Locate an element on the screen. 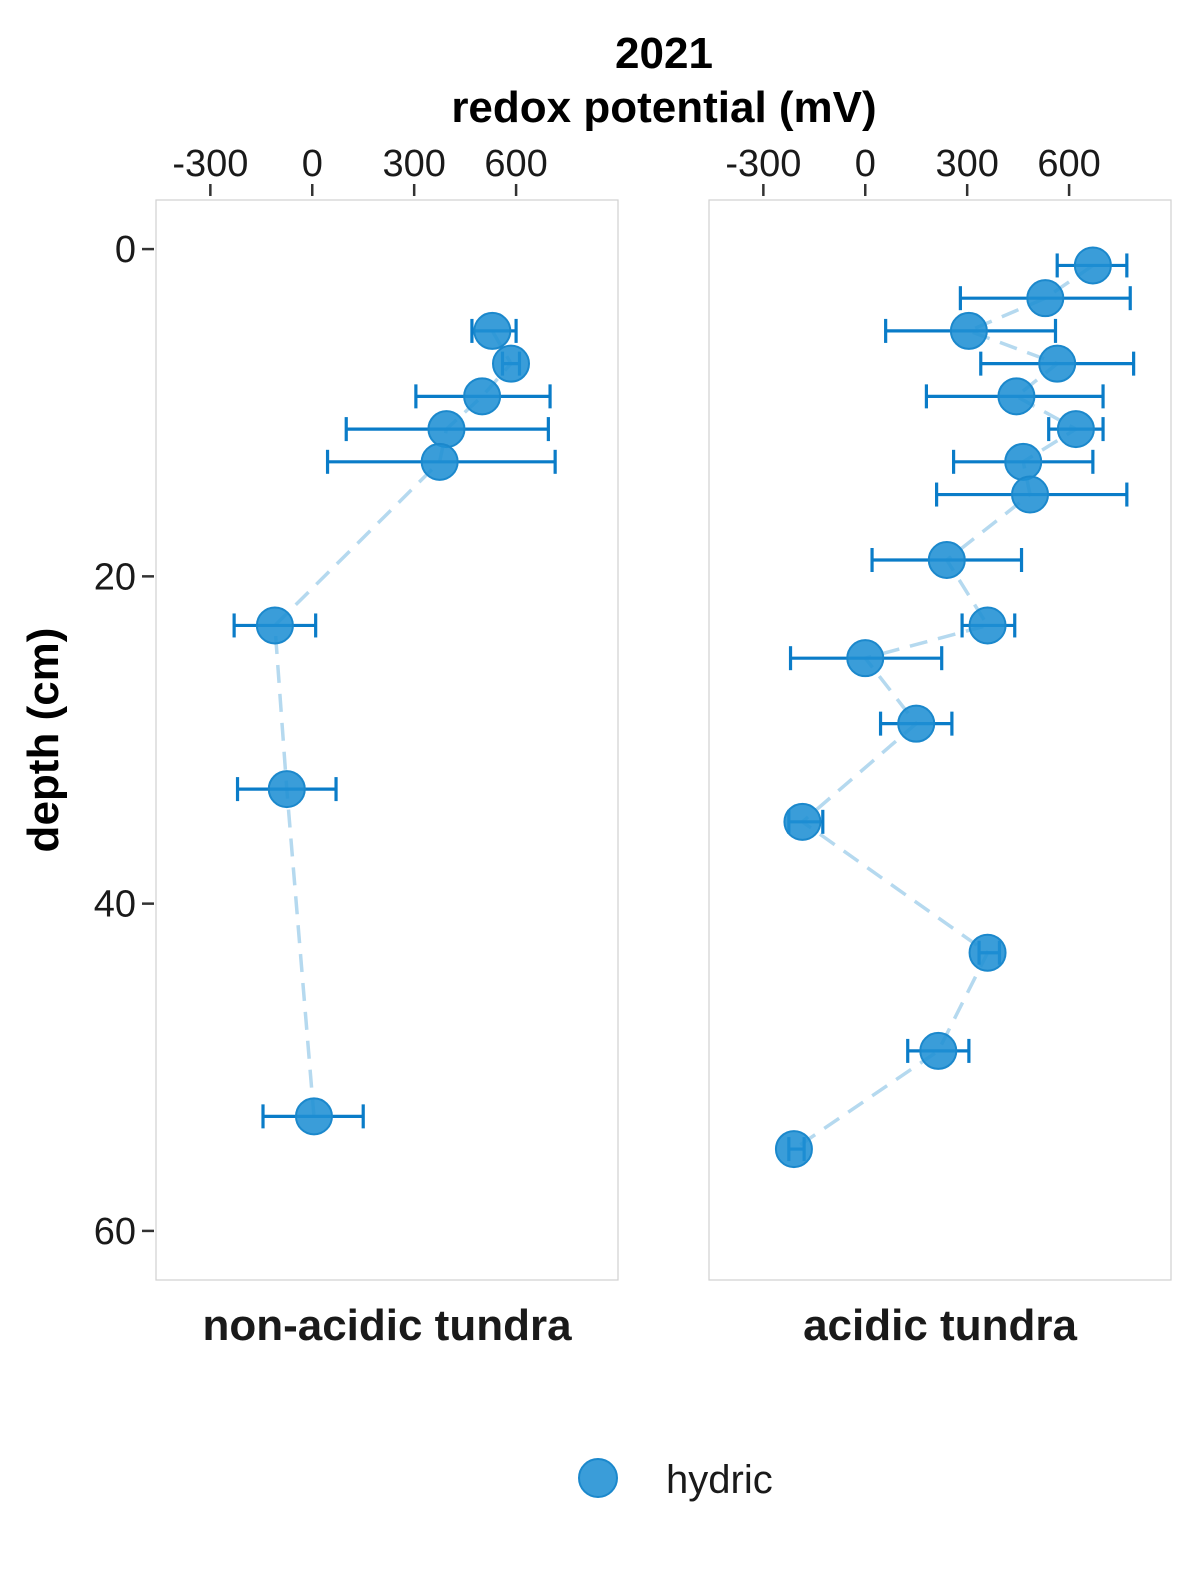 This screenshot has width=1200, height=1575. legend: hydric is located at coordinates (675, 1480).